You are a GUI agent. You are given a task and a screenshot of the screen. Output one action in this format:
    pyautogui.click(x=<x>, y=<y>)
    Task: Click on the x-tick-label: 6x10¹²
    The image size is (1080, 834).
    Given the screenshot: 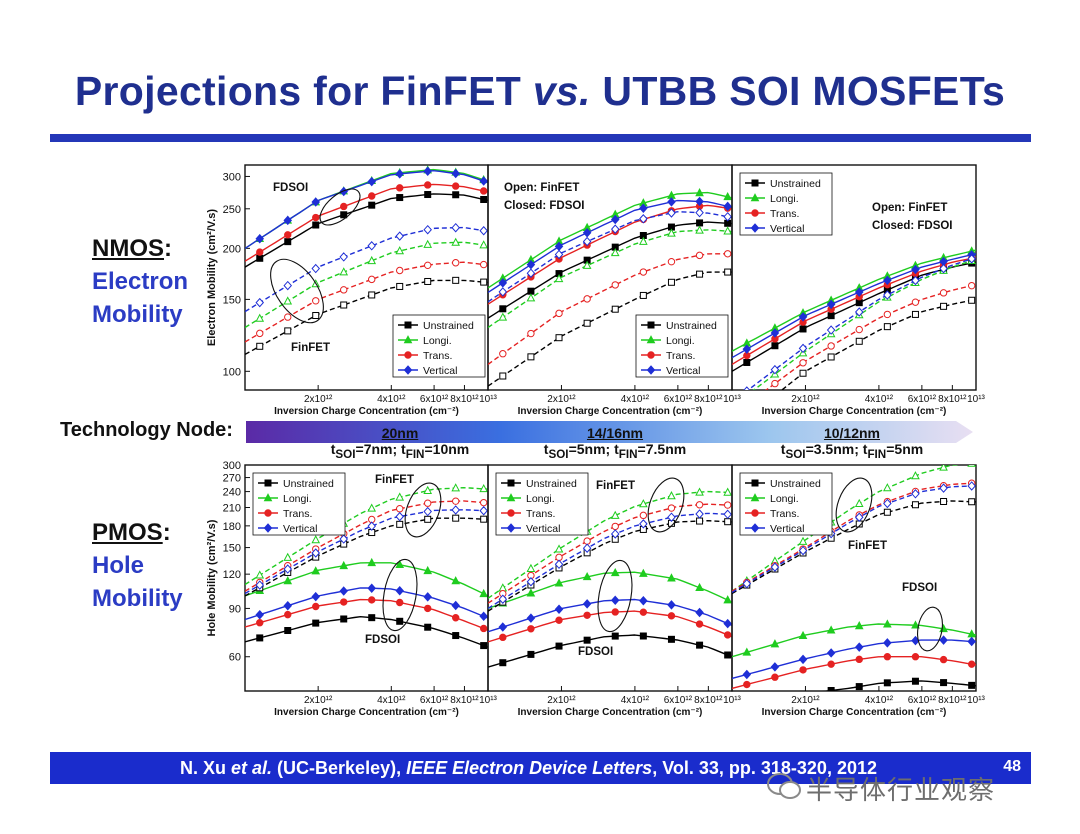 What is the action you would take?
    pyautogui.click(x=434, y=399)
    